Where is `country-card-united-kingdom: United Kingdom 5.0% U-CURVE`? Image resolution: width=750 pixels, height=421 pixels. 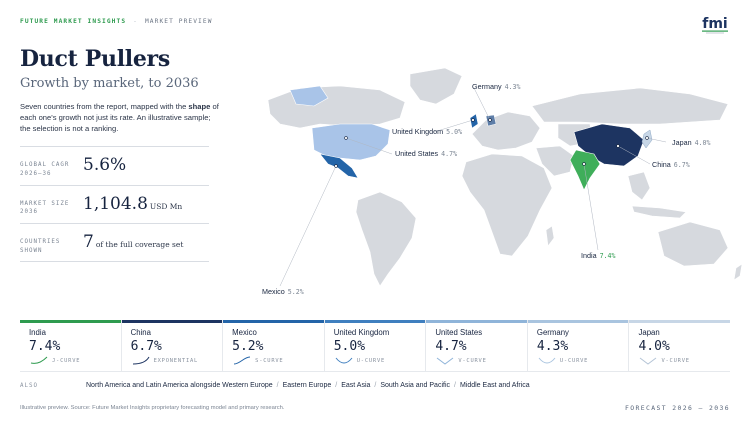 country-card-united-kingdom: United Kingdom 5.0% U-CURVE is located at coordinates (375, 345).